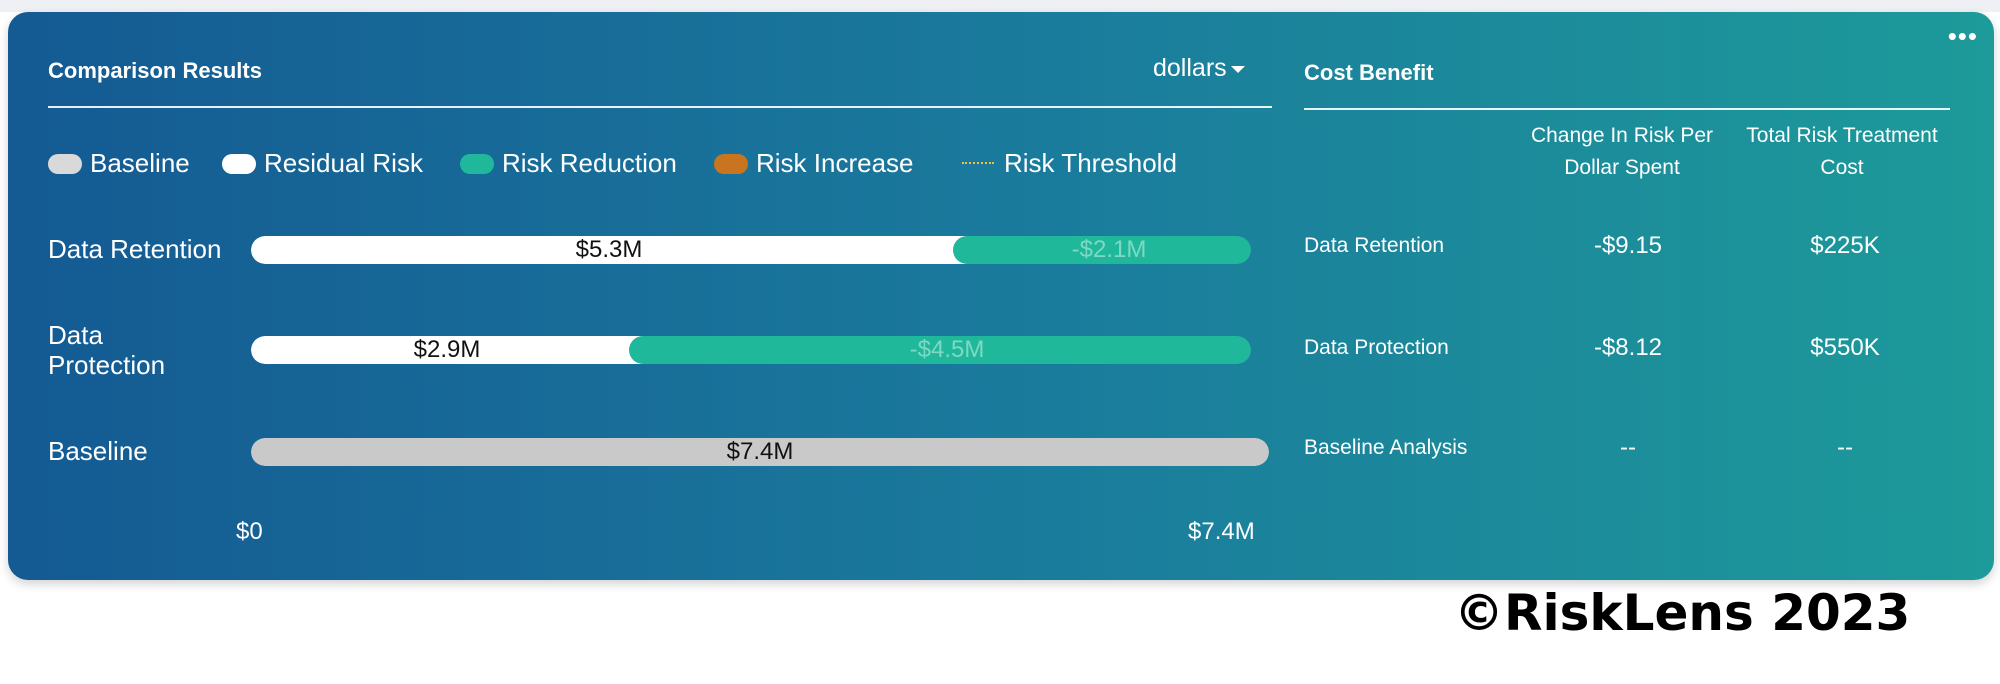  I want to click on baseline-segment: $7.4M, so click(760, 452).